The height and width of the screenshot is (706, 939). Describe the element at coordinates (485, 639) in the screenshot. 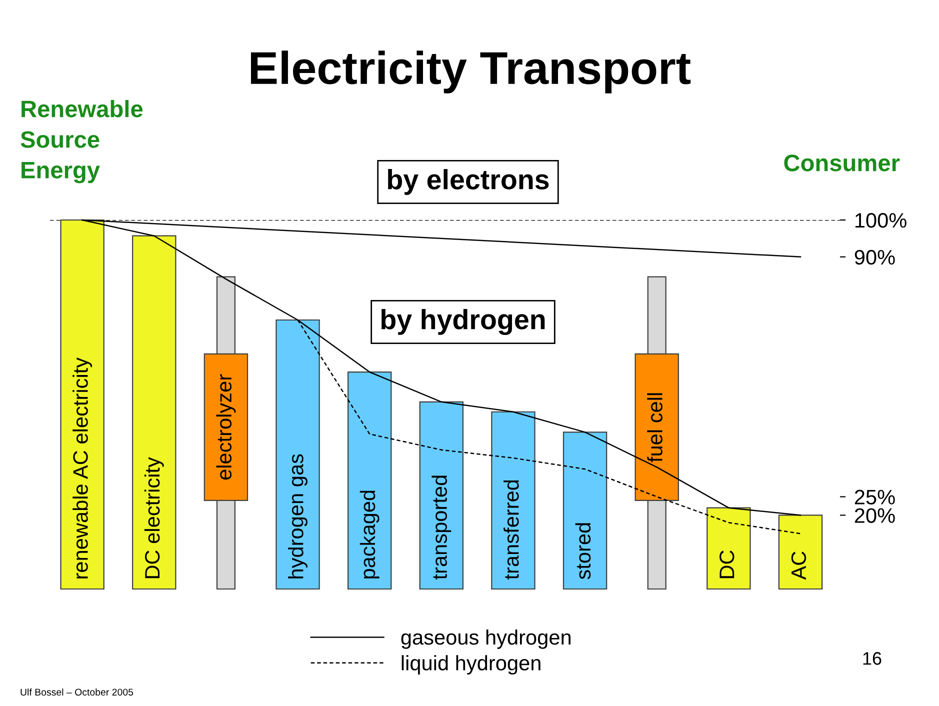

I see `legend-label: gaseous hydrogen` at that location.